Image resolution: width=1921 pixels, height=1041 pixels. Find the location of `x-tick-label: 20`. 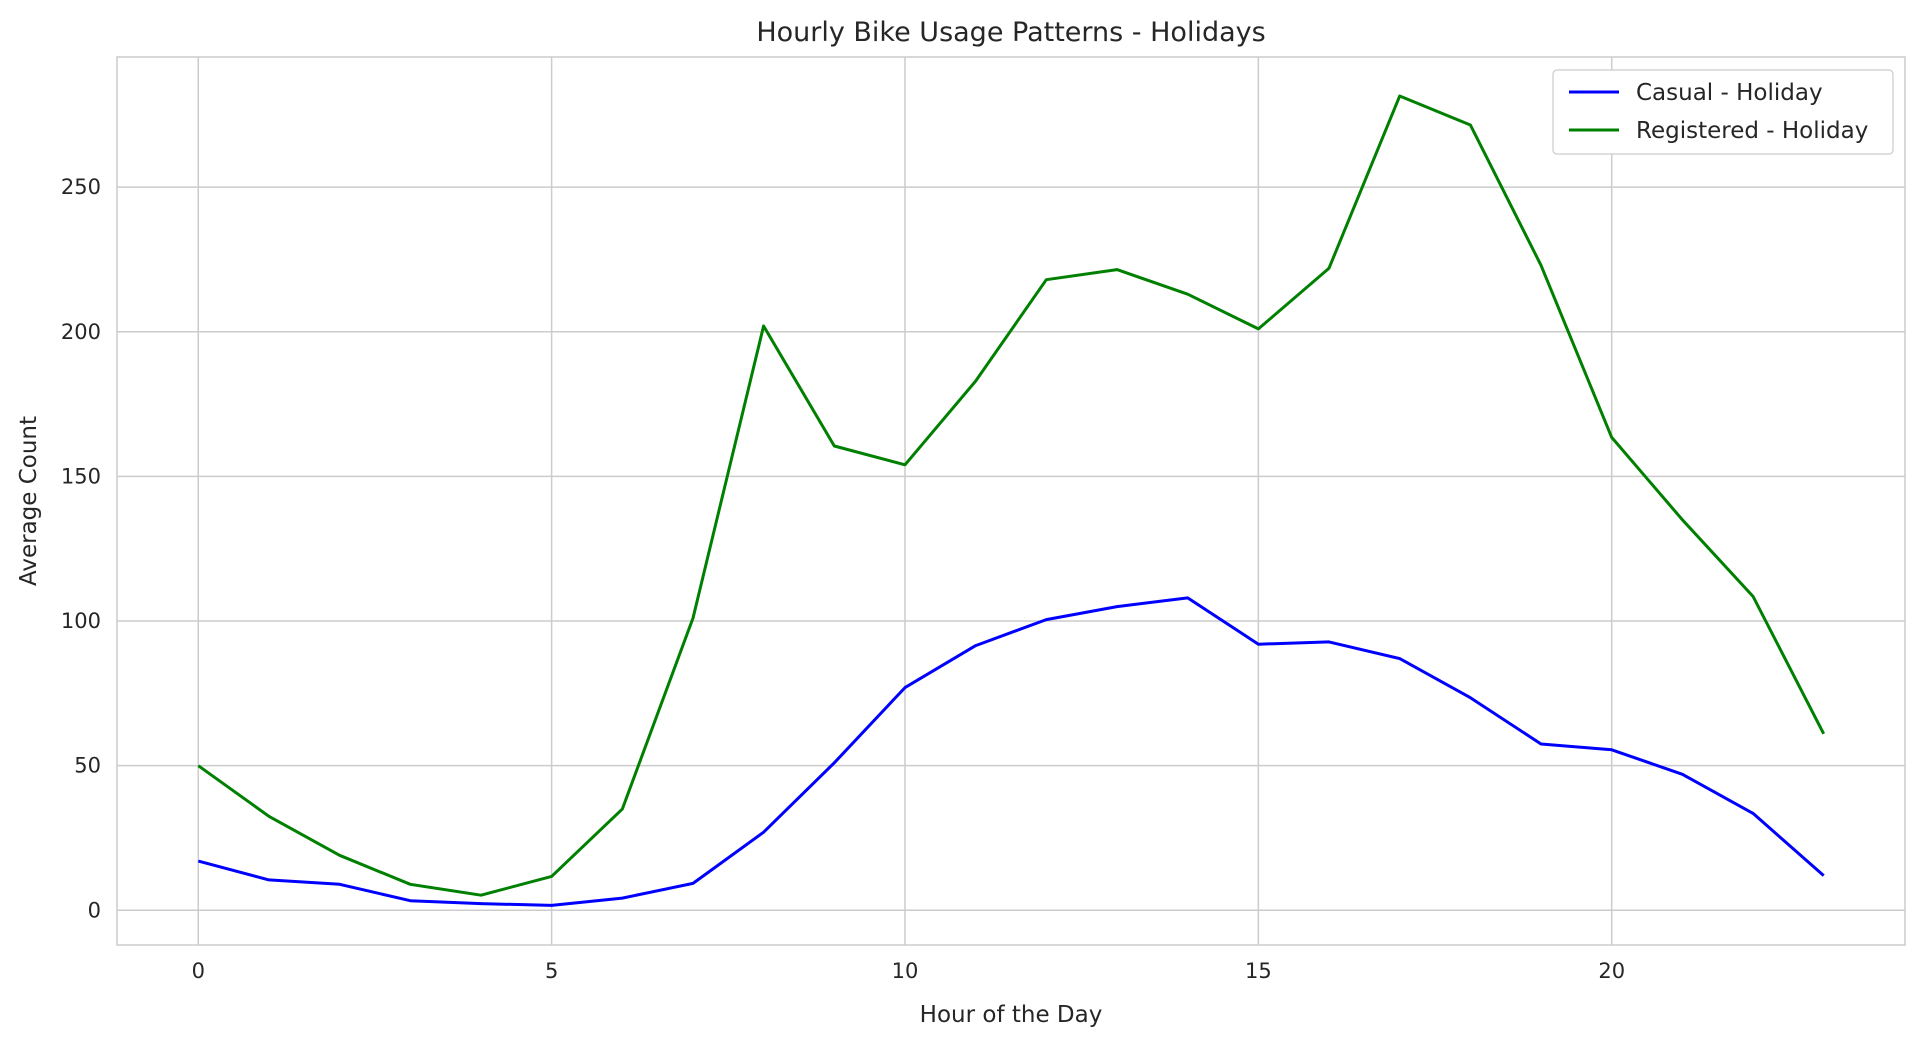

x-tick-label: 20 is located at coordinates (1611, 971).